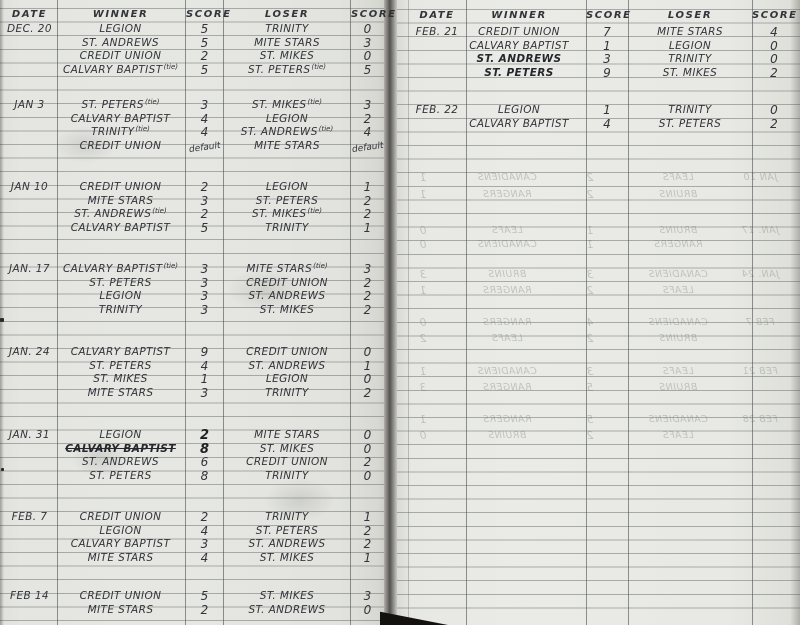 The width and height of the screenshot is (800, 625). I want to click on winner-score-cell: 9, so click(607, 73).